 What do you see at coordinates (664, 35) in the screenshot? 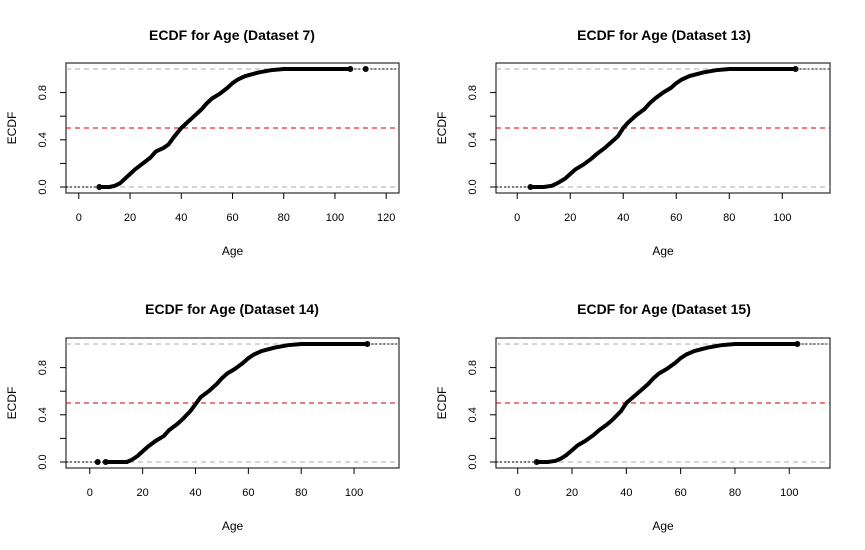
I see `chart-title: ECDF for Age (Dataset 13)` at bounding box center [664, 35].